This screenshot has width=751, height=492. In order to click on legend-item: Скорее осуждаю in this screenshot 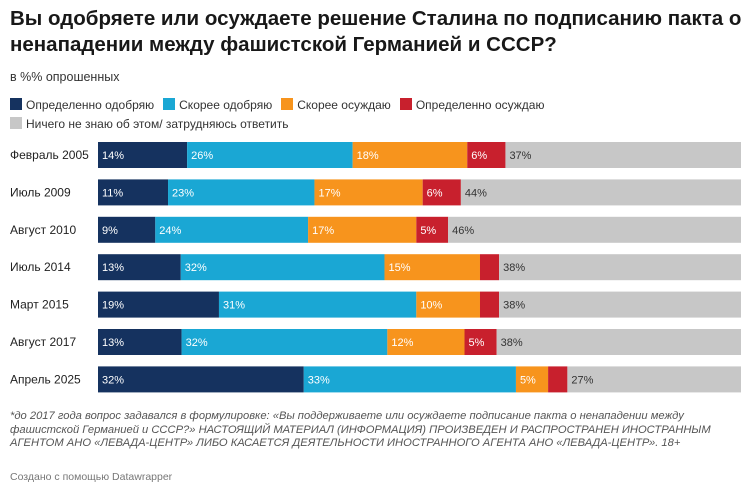, I will do `click(336, 105)`.